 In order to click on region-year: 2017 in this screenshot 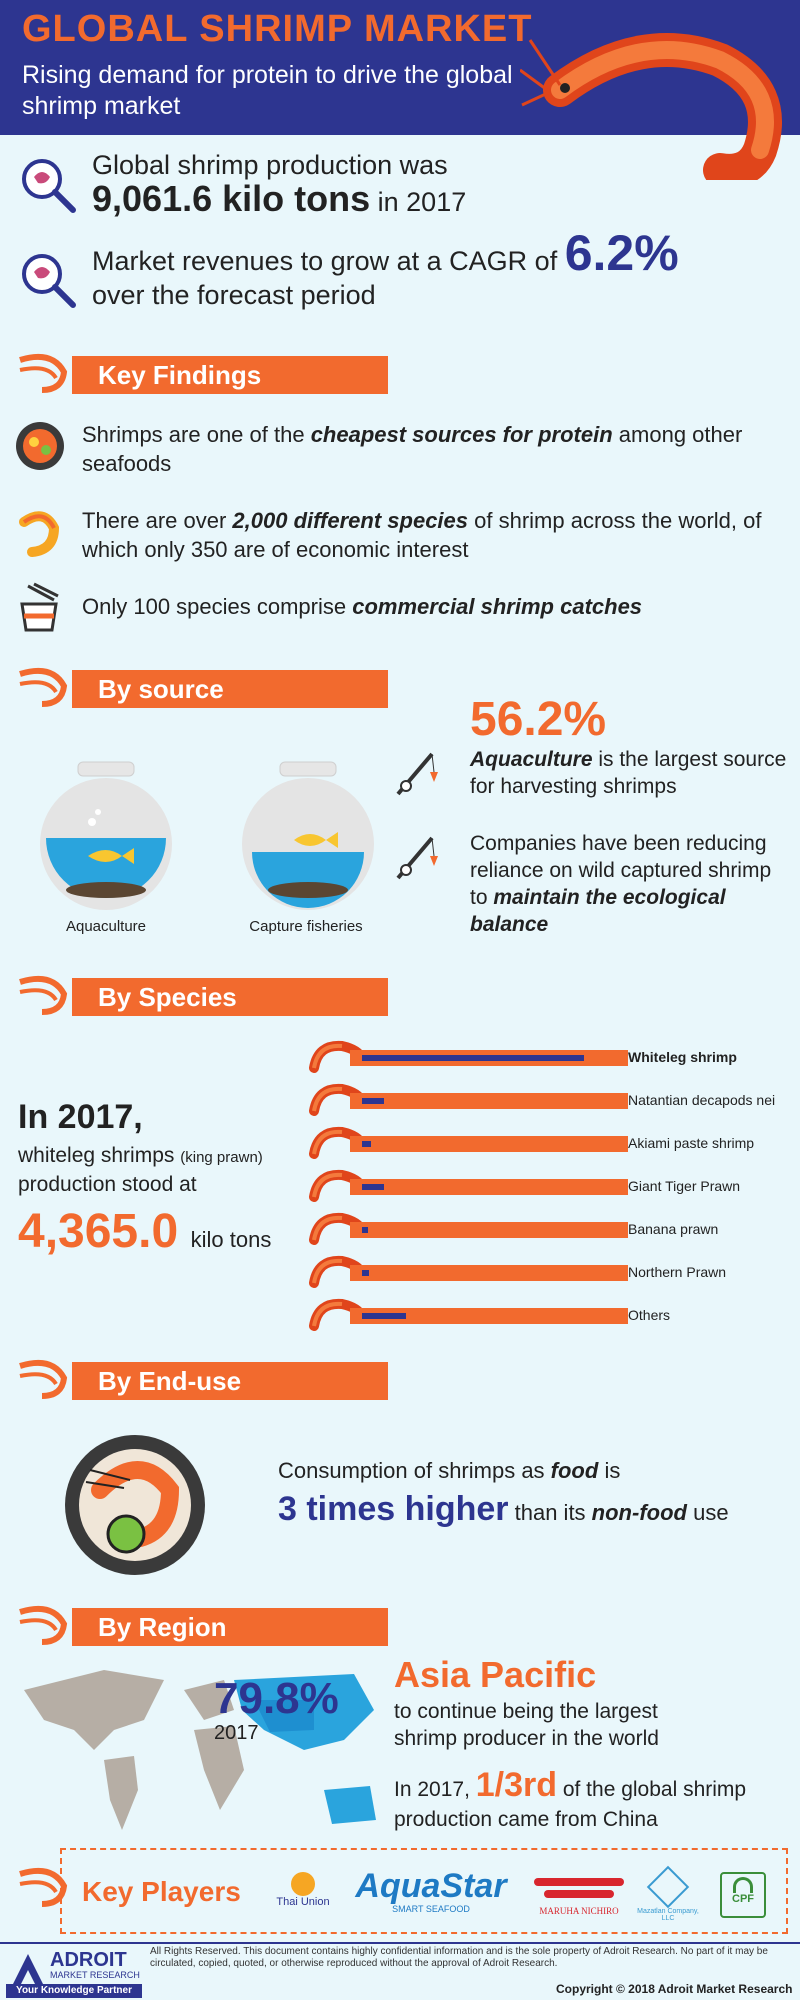, I will do `click(236, 1733)`.